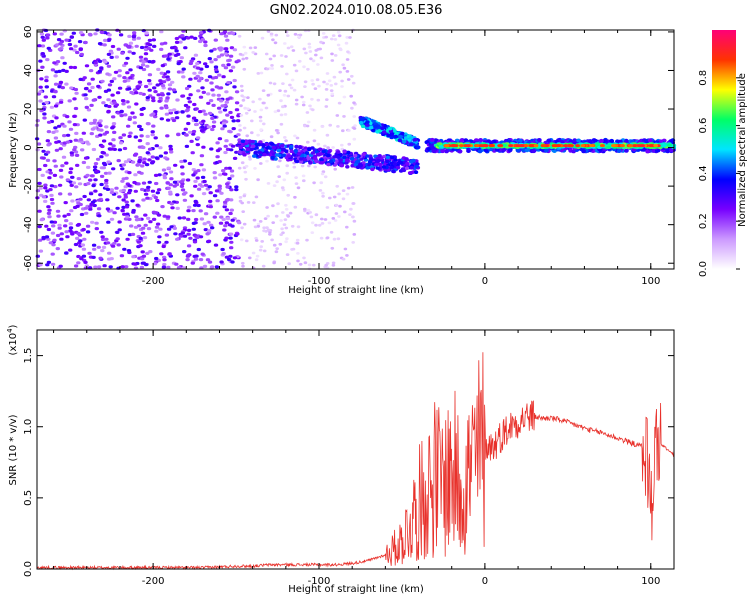  I want to click on snr-ylabel: SNR (10 * v/v), so click(13, 449).